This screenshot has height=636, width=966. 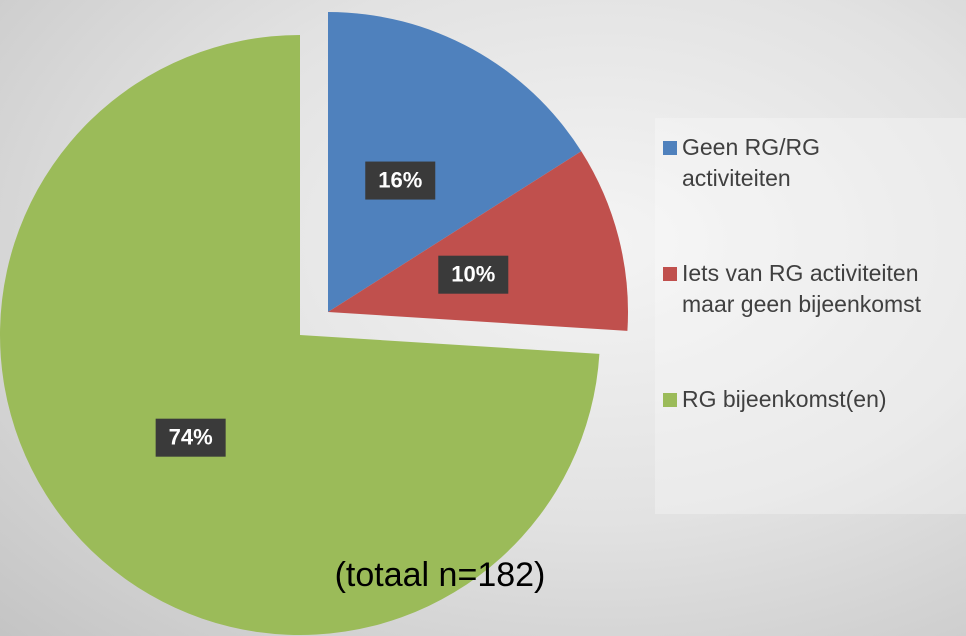 I want to click on legend-item: Geen RG/RG activiteiten, so click(x=813, y=163).